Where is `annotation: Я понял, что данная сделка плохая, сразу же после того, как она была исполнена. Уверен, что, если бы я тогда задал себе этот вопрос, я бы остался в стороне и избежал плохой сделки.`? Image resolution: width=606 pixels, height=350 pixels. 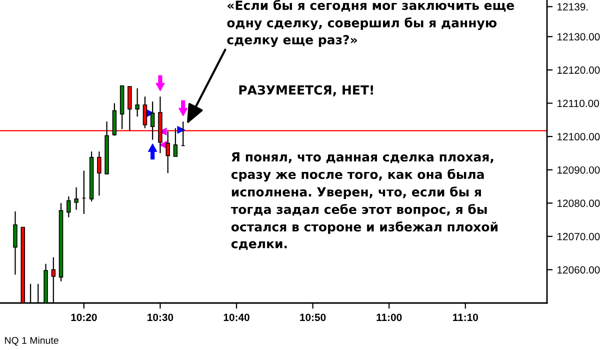 annotation: Я понял, что данная сделка плохая, сразу же после того, как она была исполнена. Уверен, что, если бы я тогда задал себе этот вопрос, я бы остался в стороне и избежал плохой сделки. is located at coordinates (364, 201).